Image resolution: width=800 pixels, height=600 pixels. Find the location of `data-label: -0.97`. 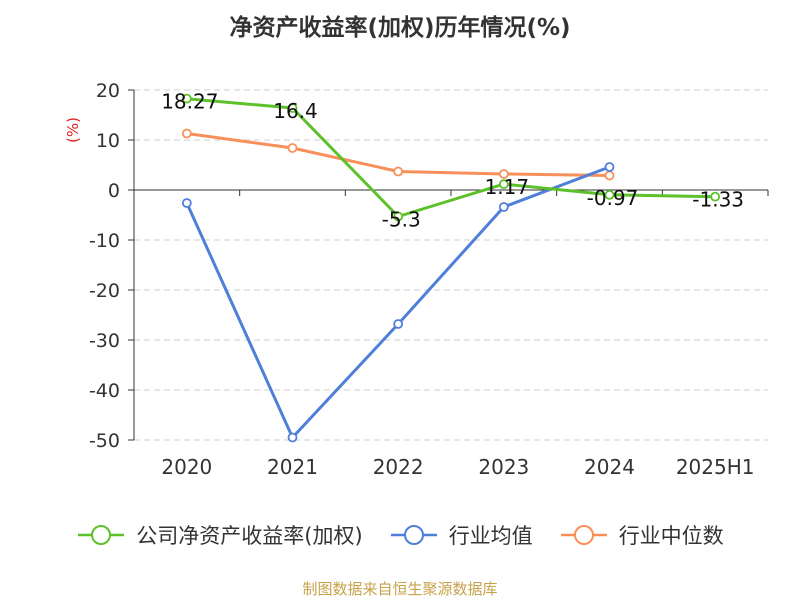

data-label: -0.97 is located at coordinates (613, 198).